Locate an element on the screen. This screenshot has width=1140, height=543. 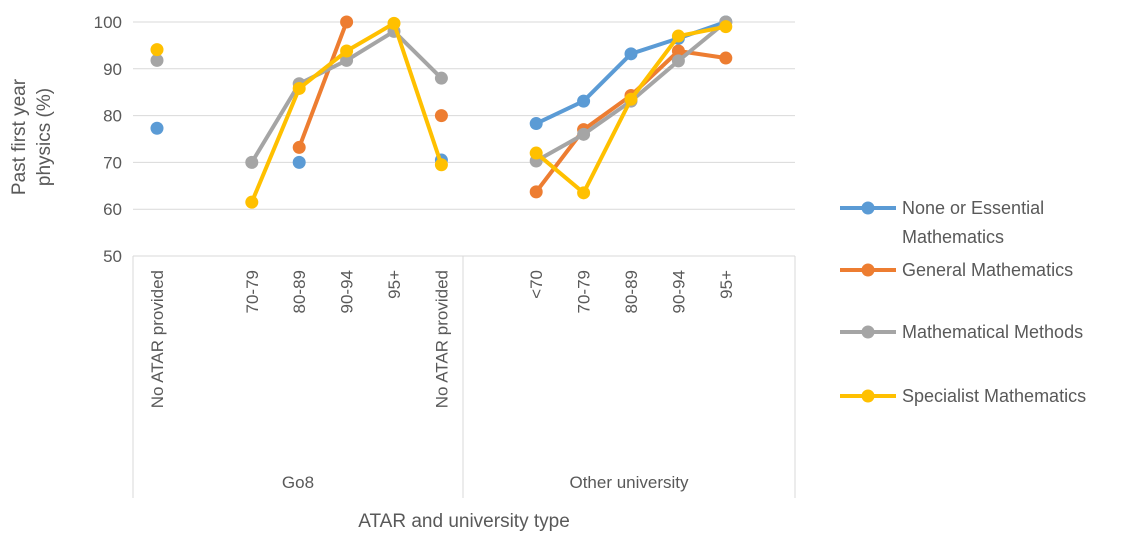
legend-item: General Mathematics is located at coordinates (956, 270).